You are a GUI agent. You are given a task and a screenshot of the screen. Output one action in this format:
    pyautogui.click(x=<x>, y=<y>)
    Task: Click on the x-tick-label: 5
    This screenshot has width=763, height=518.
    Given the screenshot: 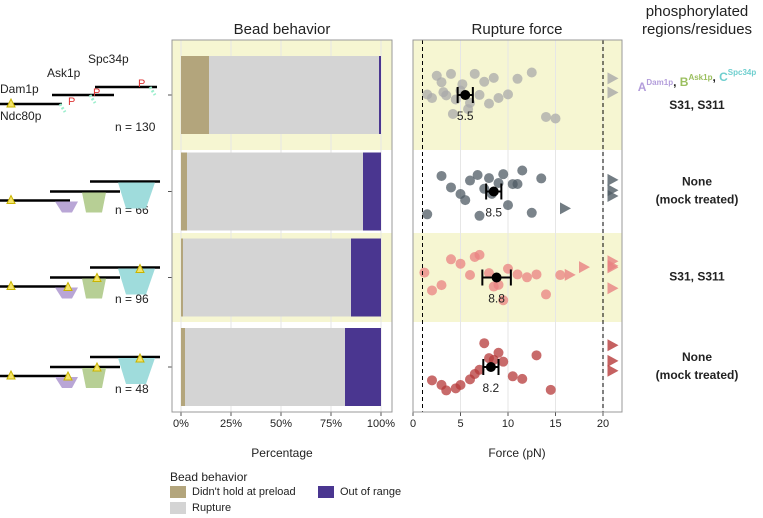 What is the action you would take?
    pyautogui.click(x=460, y=424)
    